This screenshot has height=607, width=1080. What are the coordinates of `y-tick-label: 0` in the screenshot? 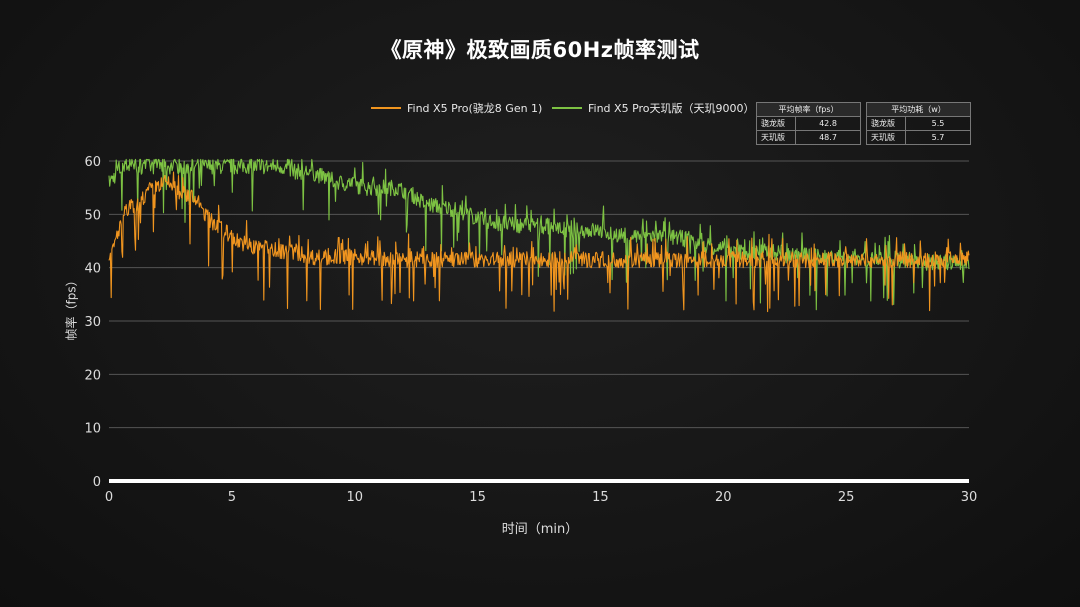 It's located at (97, 482).